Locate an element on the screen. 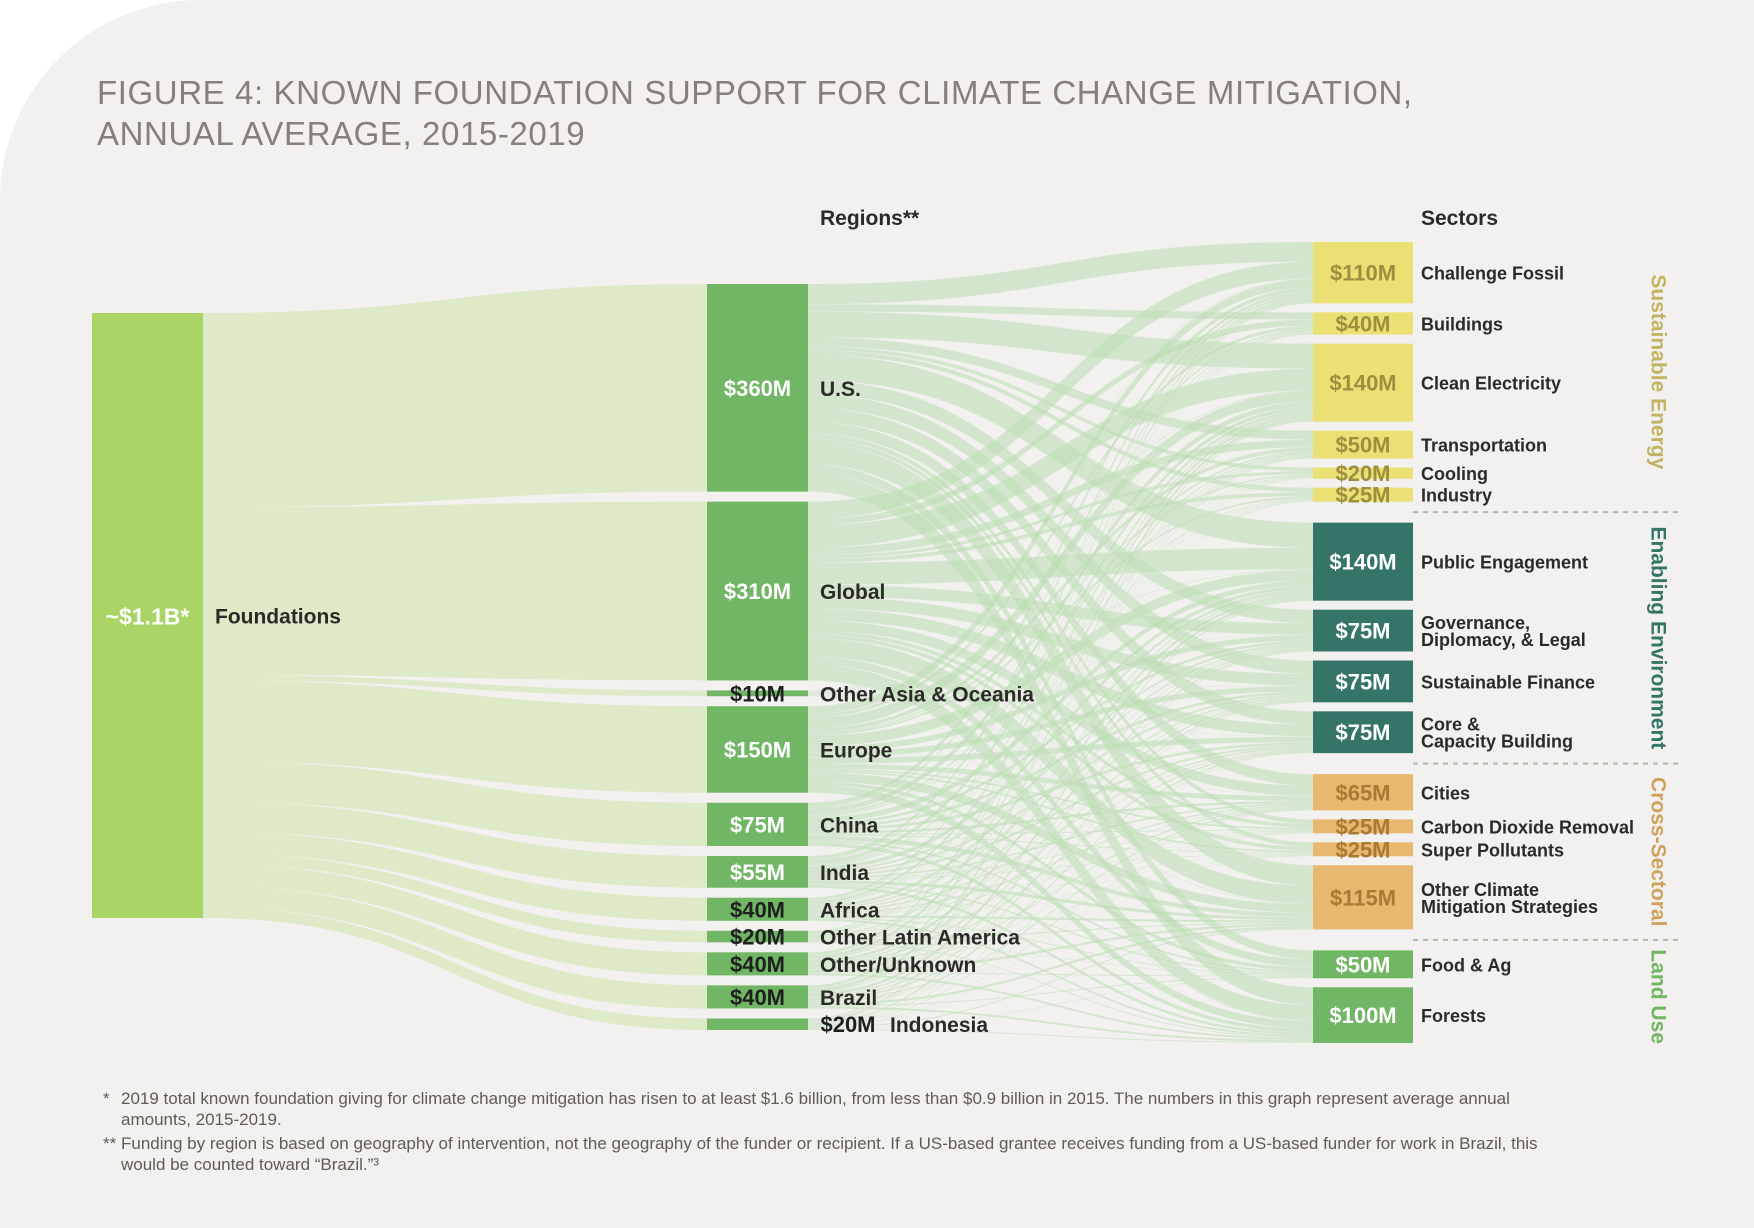 Image resolution: width=1754 pixels, height=1228 pixels. sector-value-clean-electricity: $140M is located at coordinates (1362, 383).